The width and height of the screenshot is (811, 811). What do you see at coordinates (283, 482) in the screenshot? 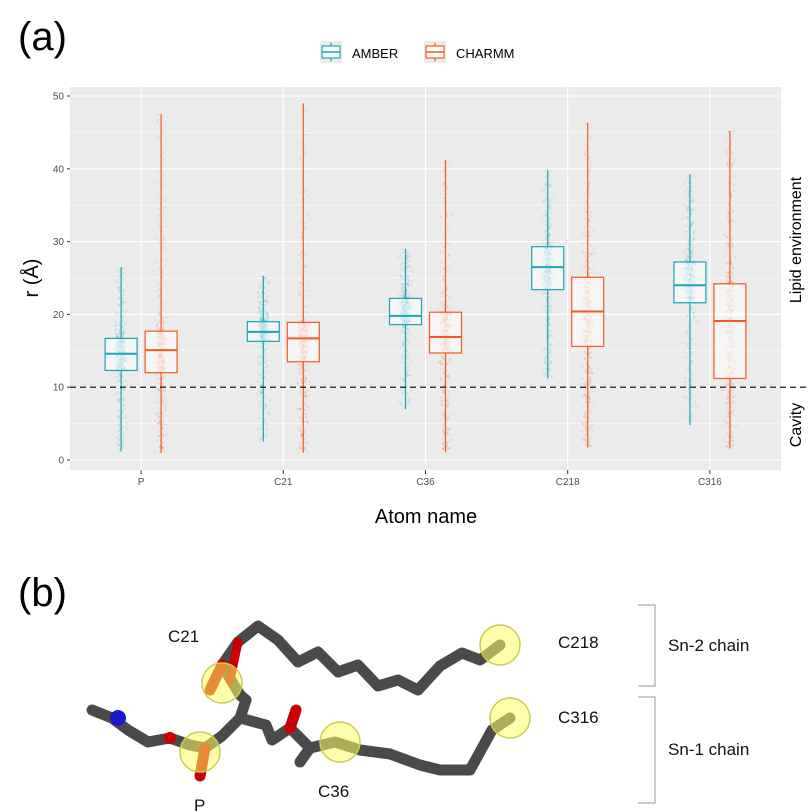
I see `x-tick-label: C21` at bounding box center [283, 482].